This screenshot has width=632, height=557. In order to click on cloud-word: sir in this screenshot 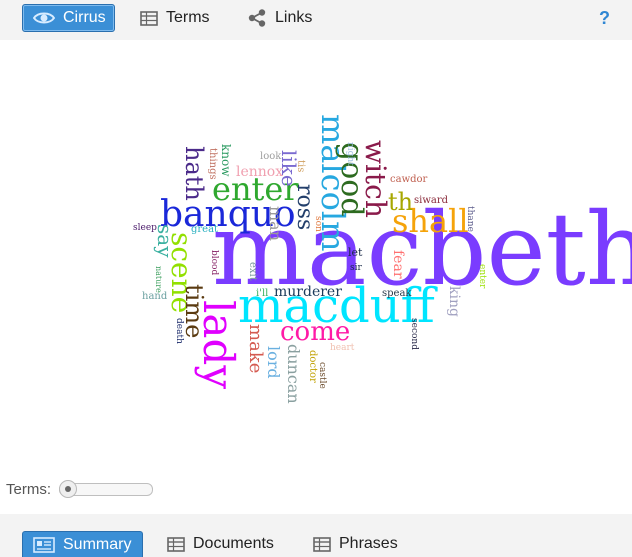, I will do `click(356, 268)`.